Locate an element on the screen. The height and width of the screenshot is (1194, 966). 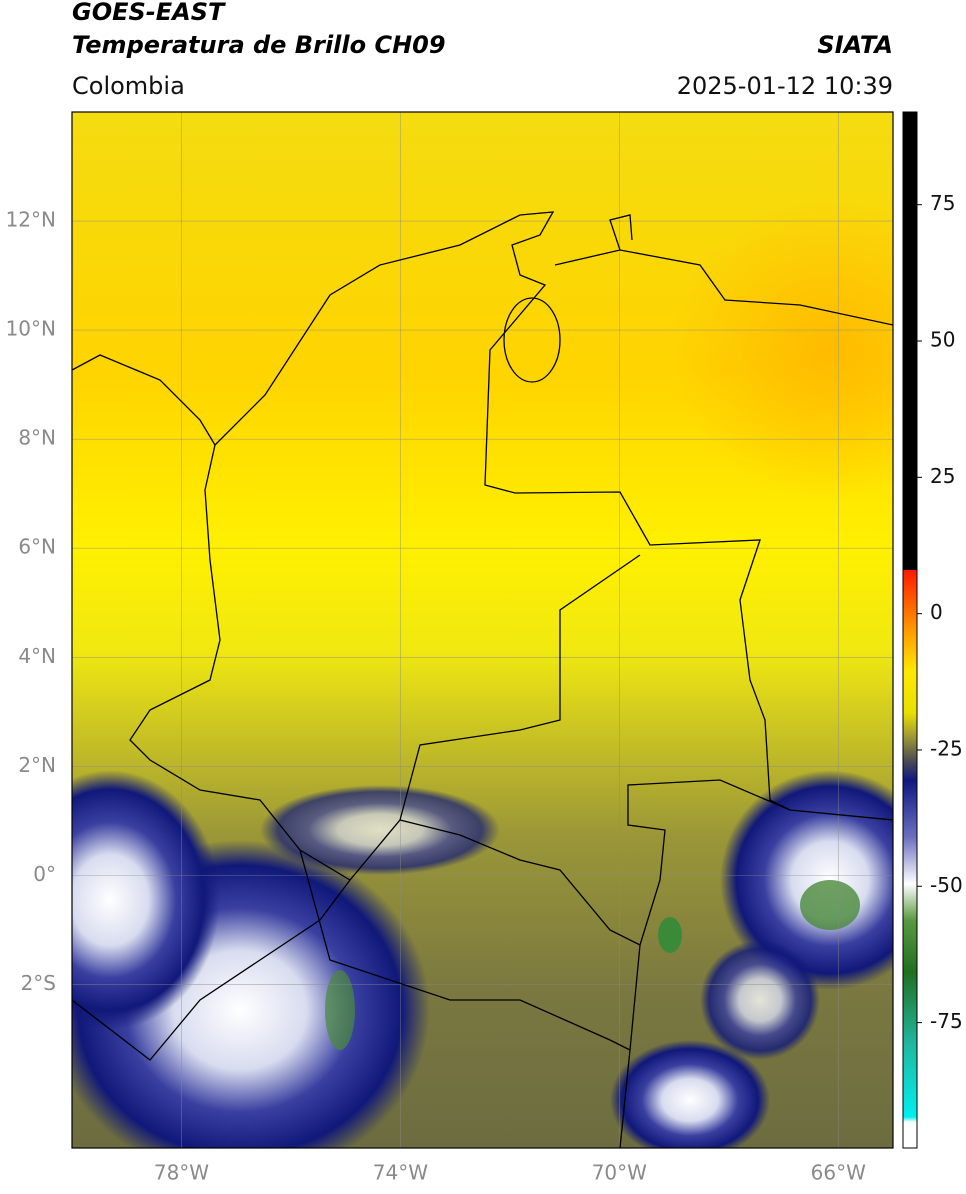
y-tick-label: 6°N is located at coordinates (37, 547).